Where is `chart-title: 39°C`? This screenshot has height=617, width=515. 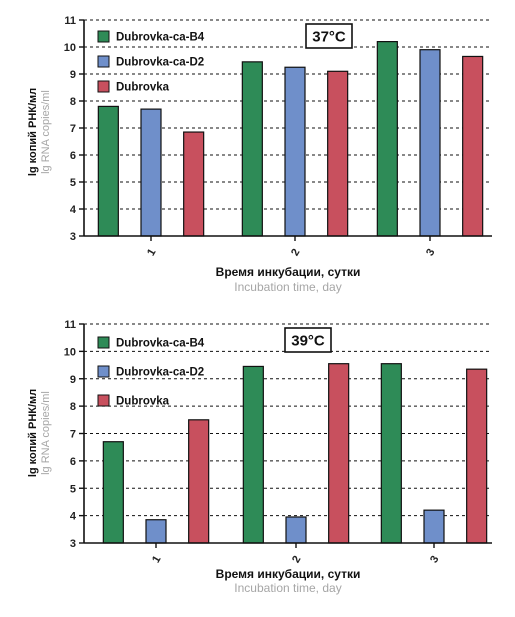
chart-title: 39°C is located at coordinates (308, 341).